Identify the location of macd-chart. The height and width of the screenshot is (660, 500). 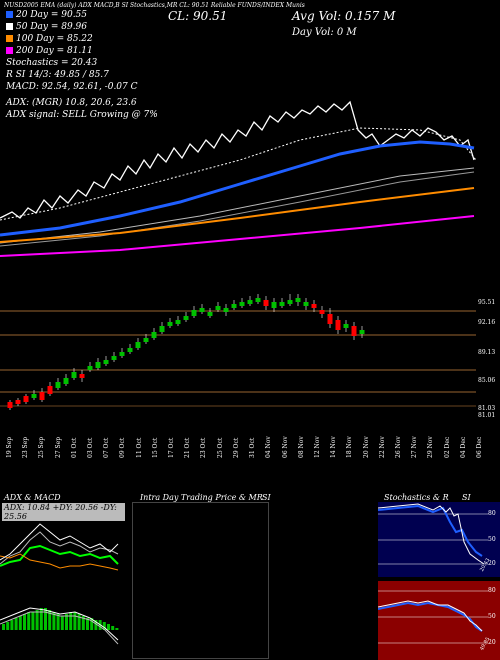
(59, 626).